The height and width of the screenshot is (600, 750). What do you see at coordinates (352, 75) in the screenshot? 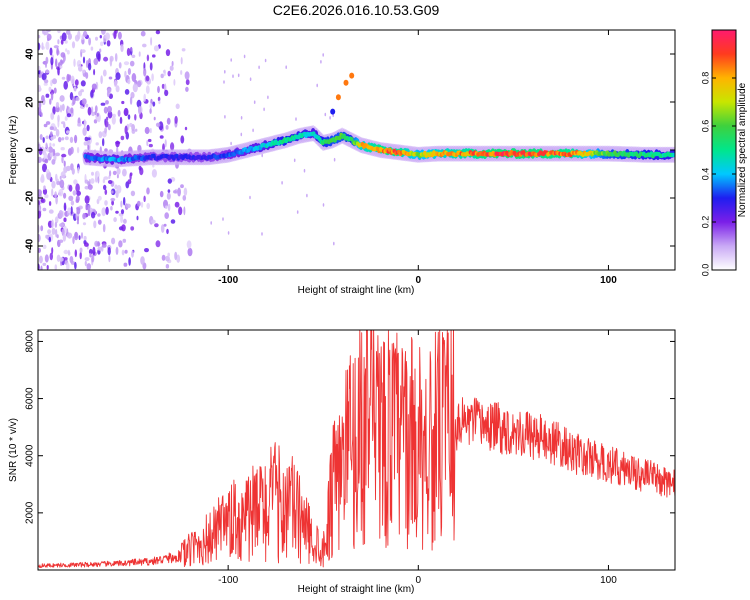
I see `ridge-branch-blob` at bounding box center [352, 75].